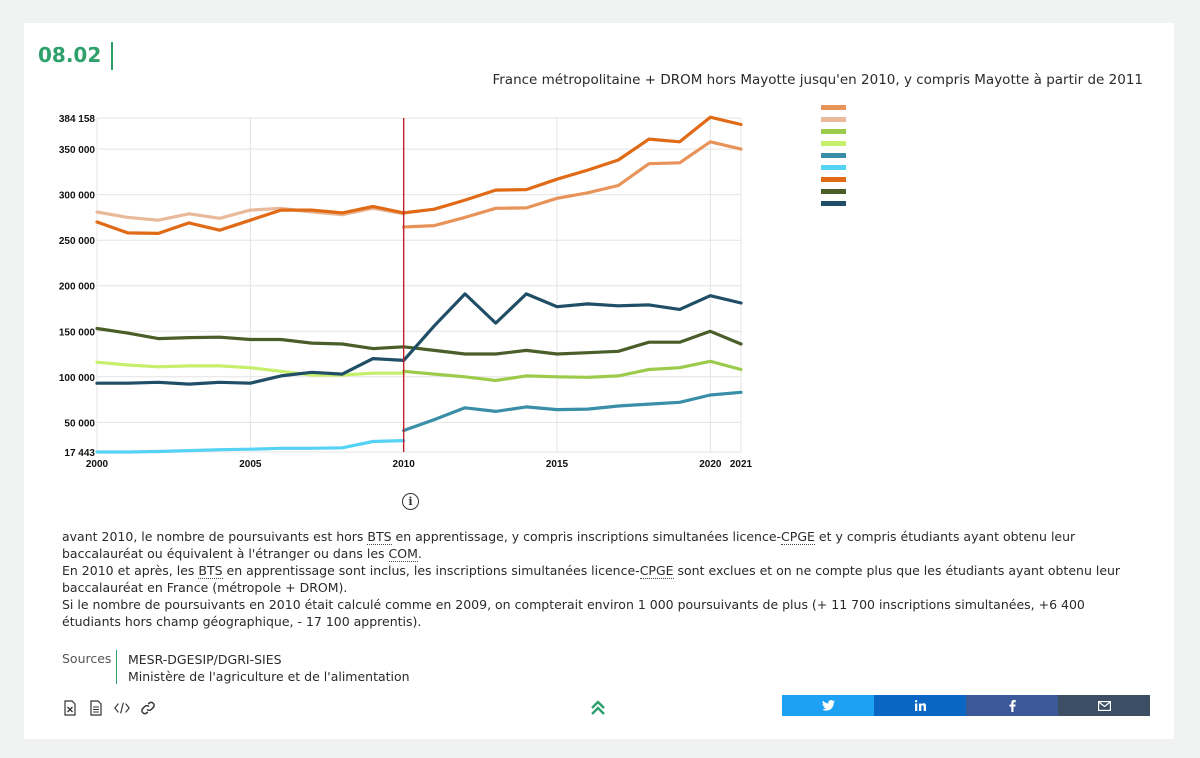 Image resolution: width=1200 pixels, height=758 pixels. I want to click on y-tick-label: 350 000, so click(77, 150).